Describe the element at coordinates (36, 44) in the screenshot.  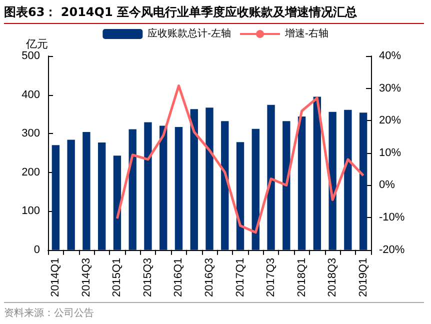
I see `y-axis-title: 亿元` at that location.